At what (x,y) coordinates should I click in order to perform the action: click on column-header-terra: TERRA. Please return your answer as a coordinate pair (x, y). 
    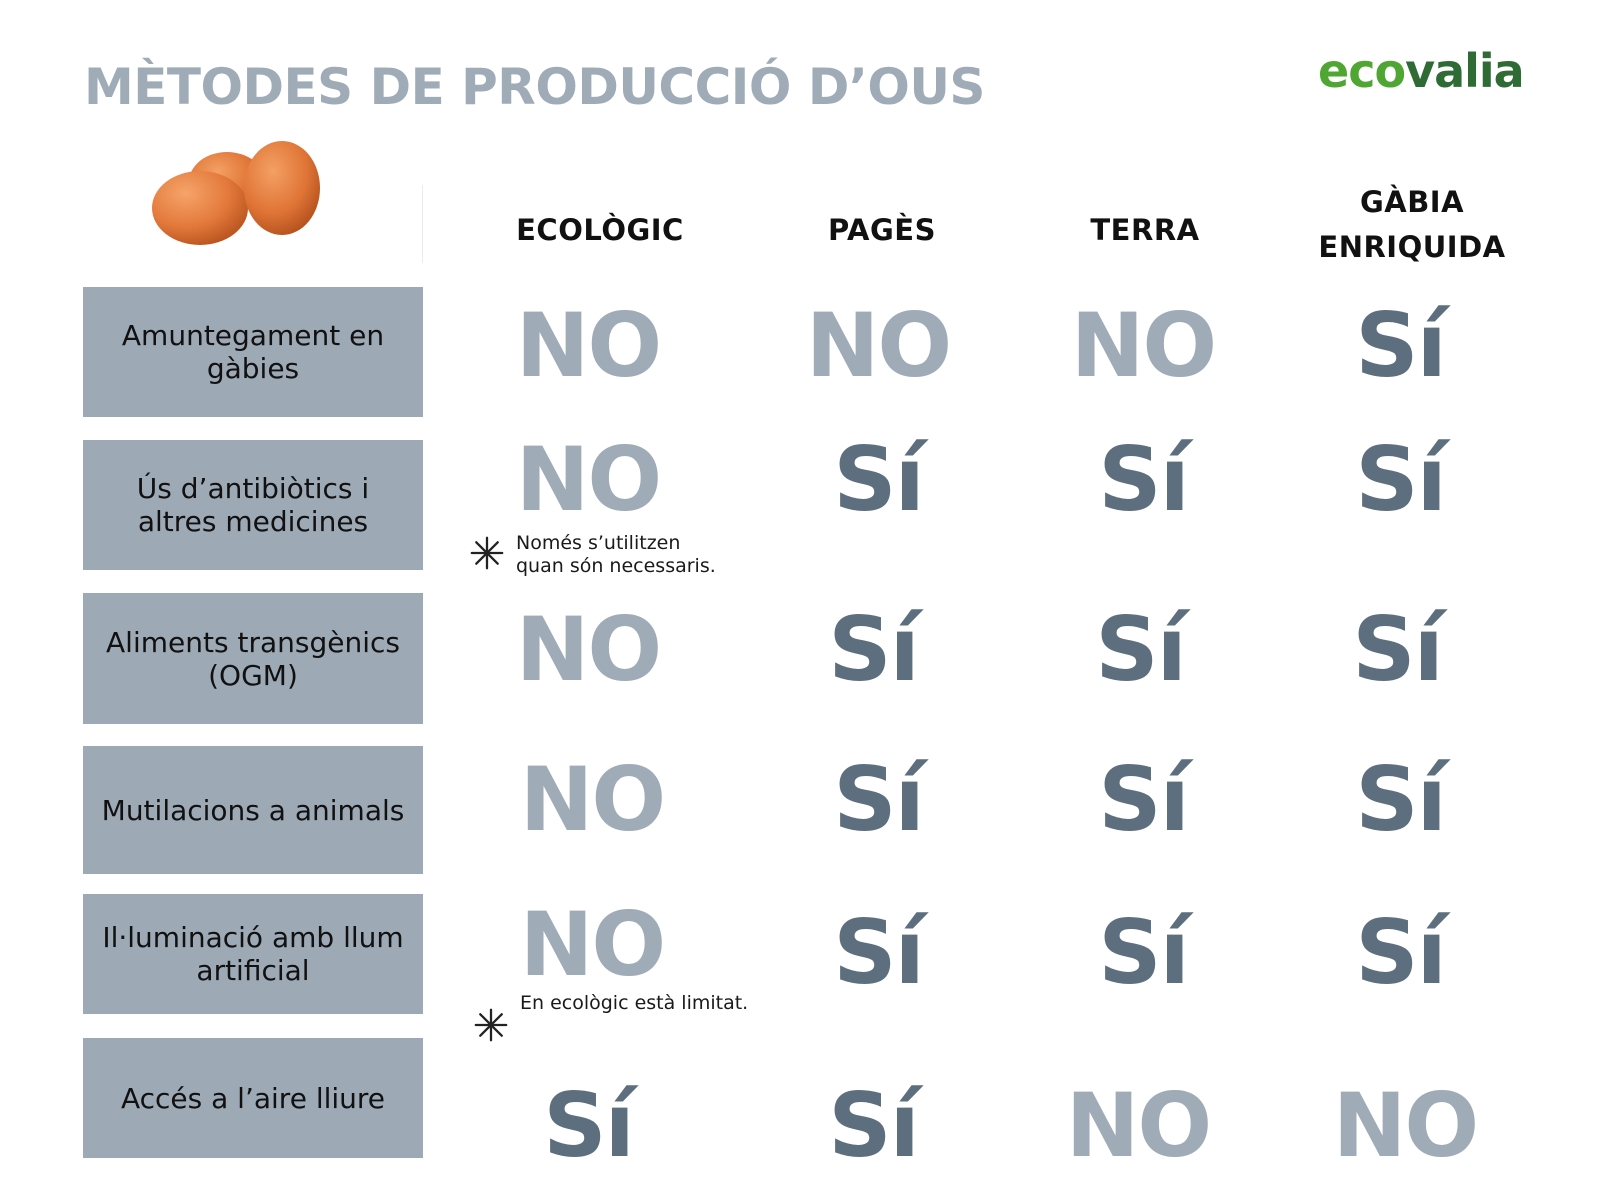
    Looking at the image, I should click on (1145, 230).